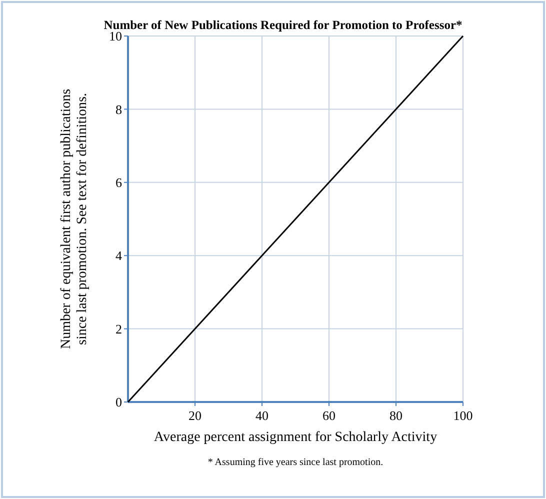 The width and height of the screenshot is (546, 499). What do you see at coordinates (119, 328) in the screenshot?
I see `y-tick-label: 2` at bounding box center [119, 328].